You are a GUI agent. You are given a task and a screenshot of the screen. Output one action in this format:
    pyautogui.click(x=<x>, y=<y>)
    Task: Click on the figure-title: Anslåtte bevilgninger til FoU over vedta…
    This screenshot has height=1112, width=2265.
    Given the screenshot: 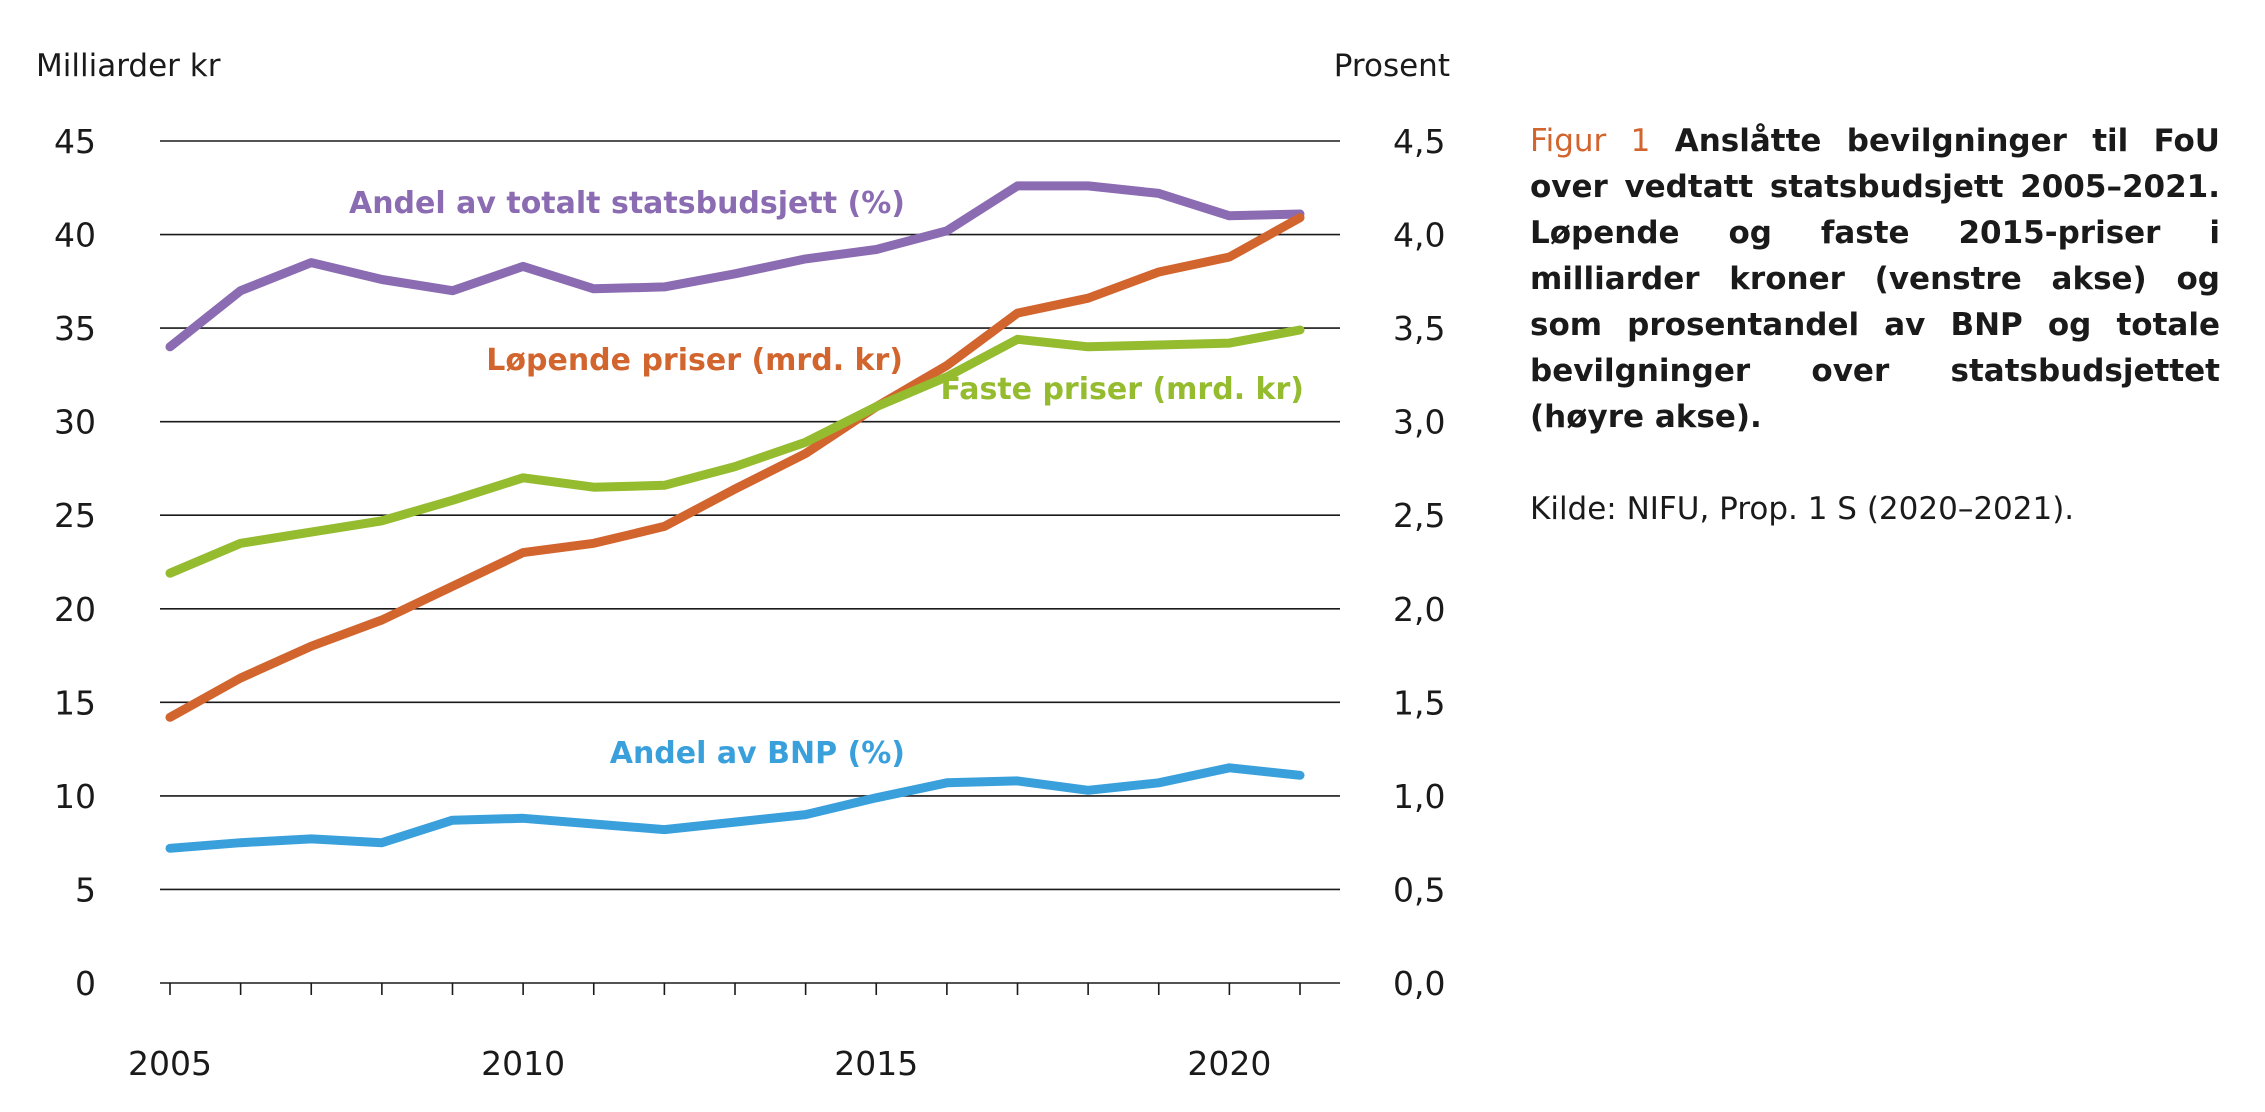 What is the action you would take?
    pyautogui.click(x=1875, y=279)
    